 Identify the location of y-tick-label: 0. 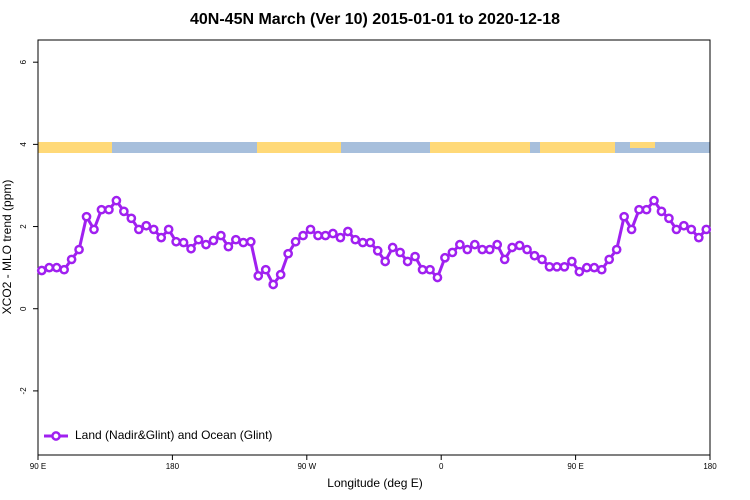
(23, 308).